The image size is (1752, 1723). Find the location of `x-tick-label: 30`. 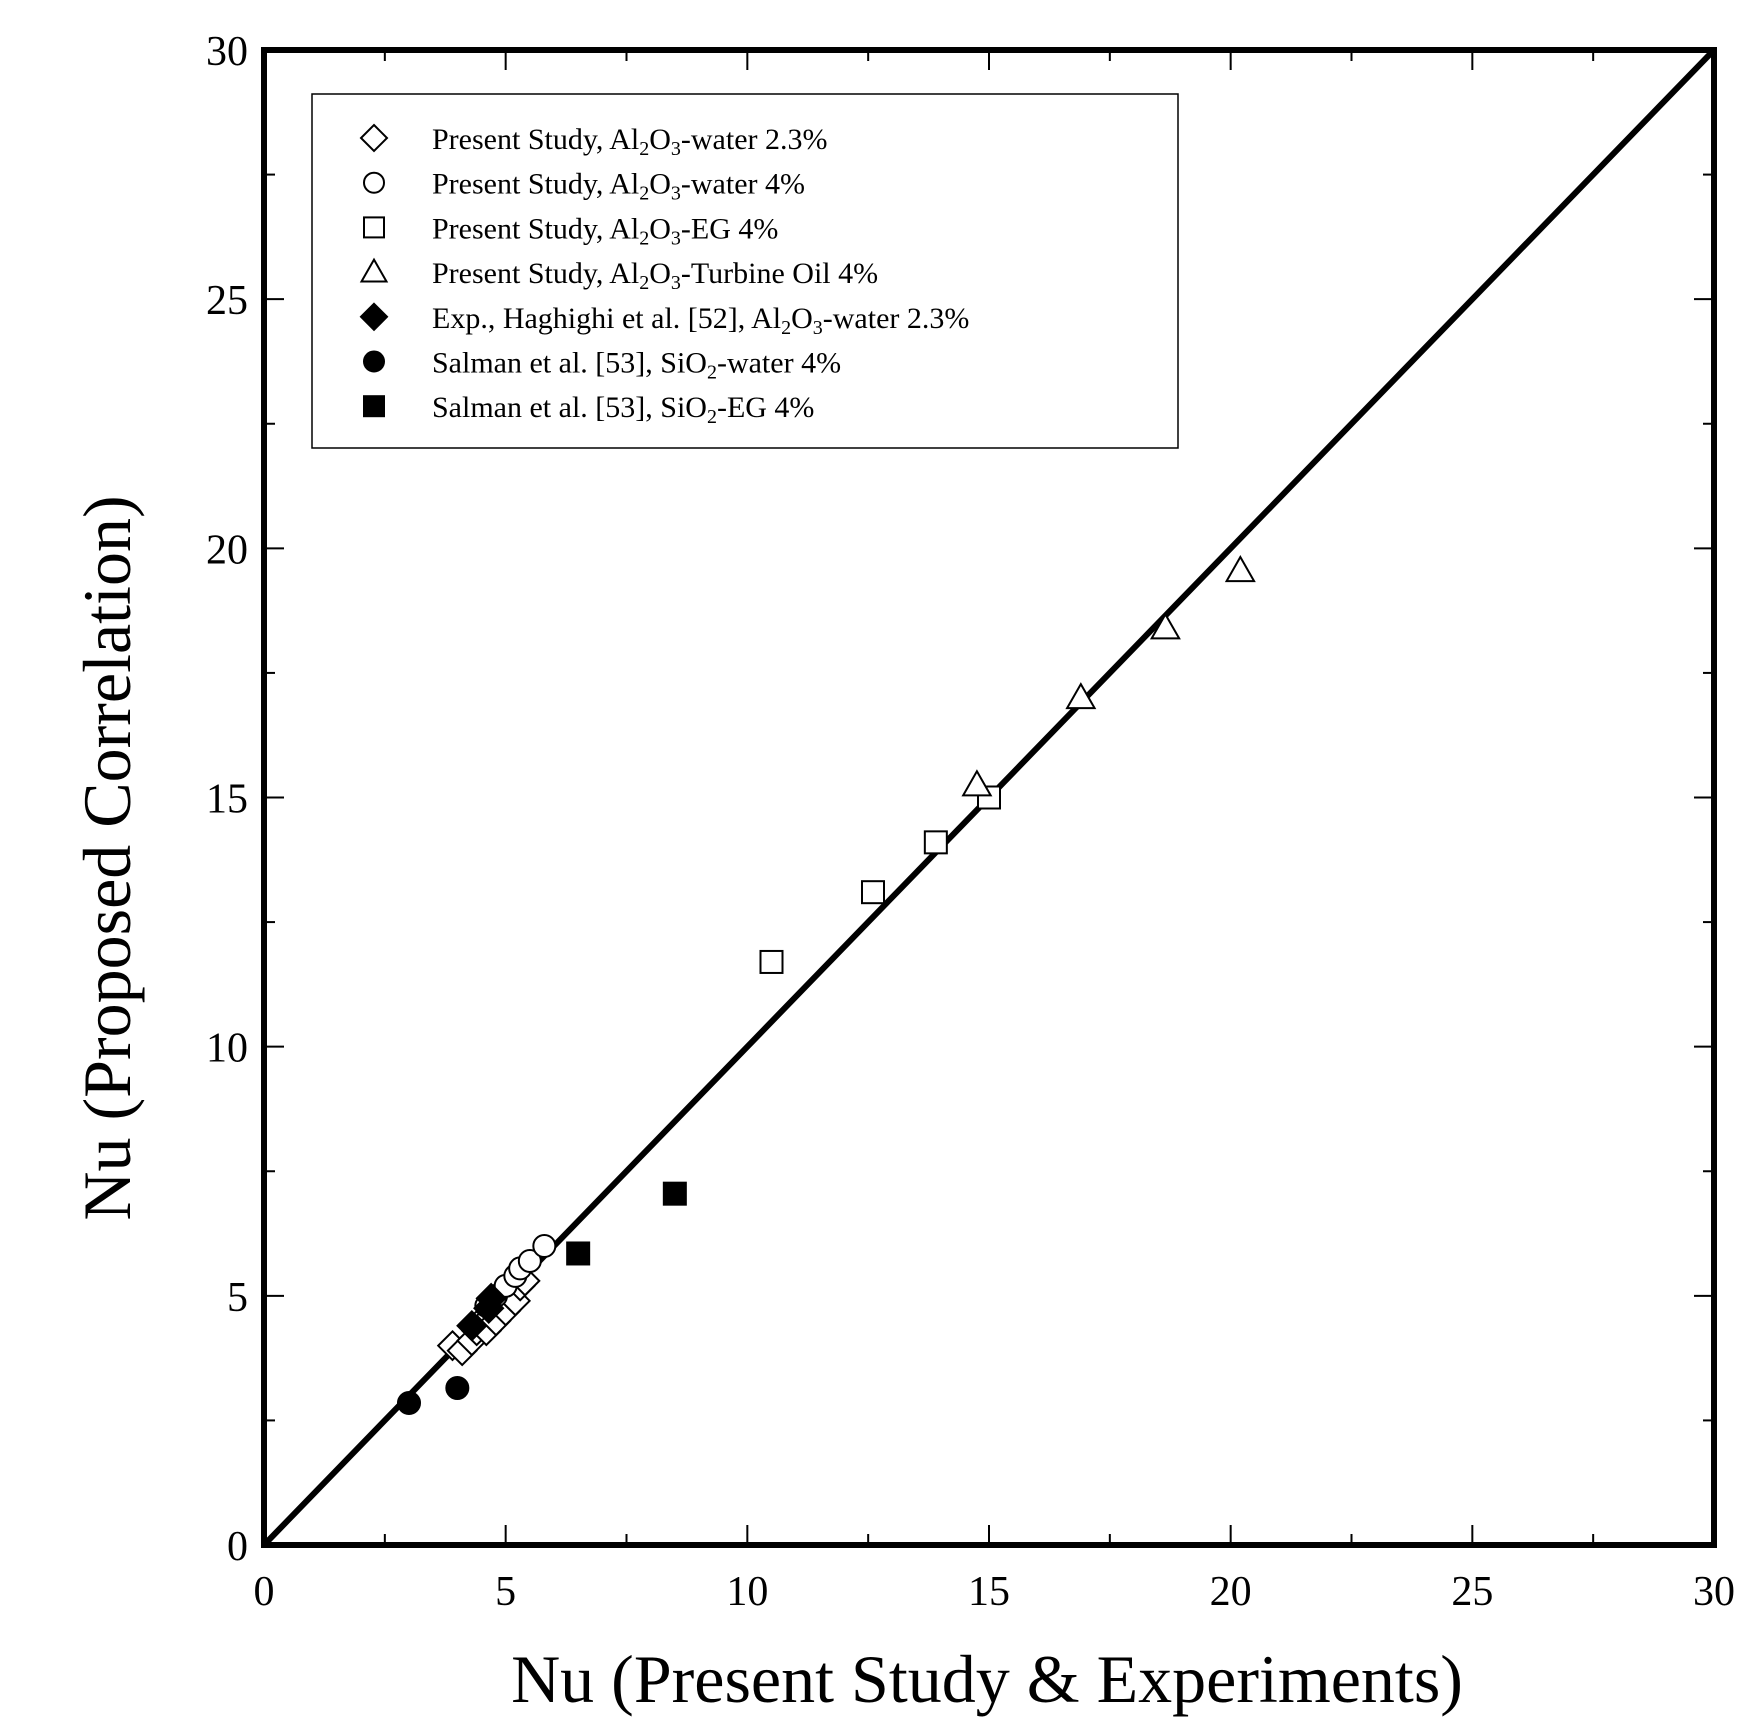

x-tick-label: 30 is located at coordinates (1714, 1592).